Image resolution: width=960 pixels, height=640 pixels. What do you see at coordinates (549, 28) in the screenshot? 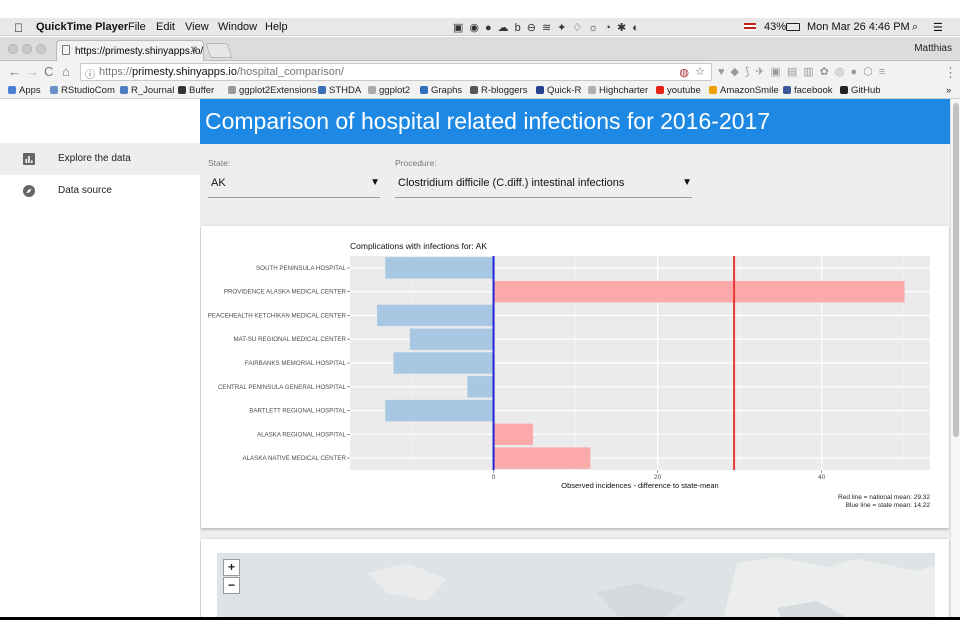
I see `menu-extras-icons: ▣◉●☁b⊖≋✦♢☼◔✱◐` at bounding box center [549, 28].